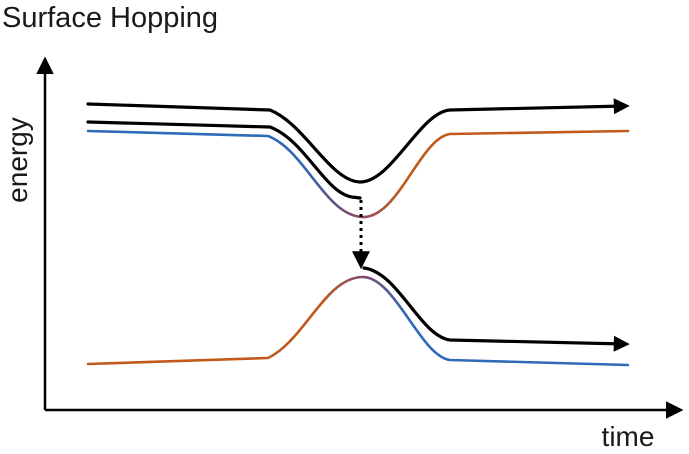  I want to click on diagram-title: Surface Hopping, so click(110, 18).